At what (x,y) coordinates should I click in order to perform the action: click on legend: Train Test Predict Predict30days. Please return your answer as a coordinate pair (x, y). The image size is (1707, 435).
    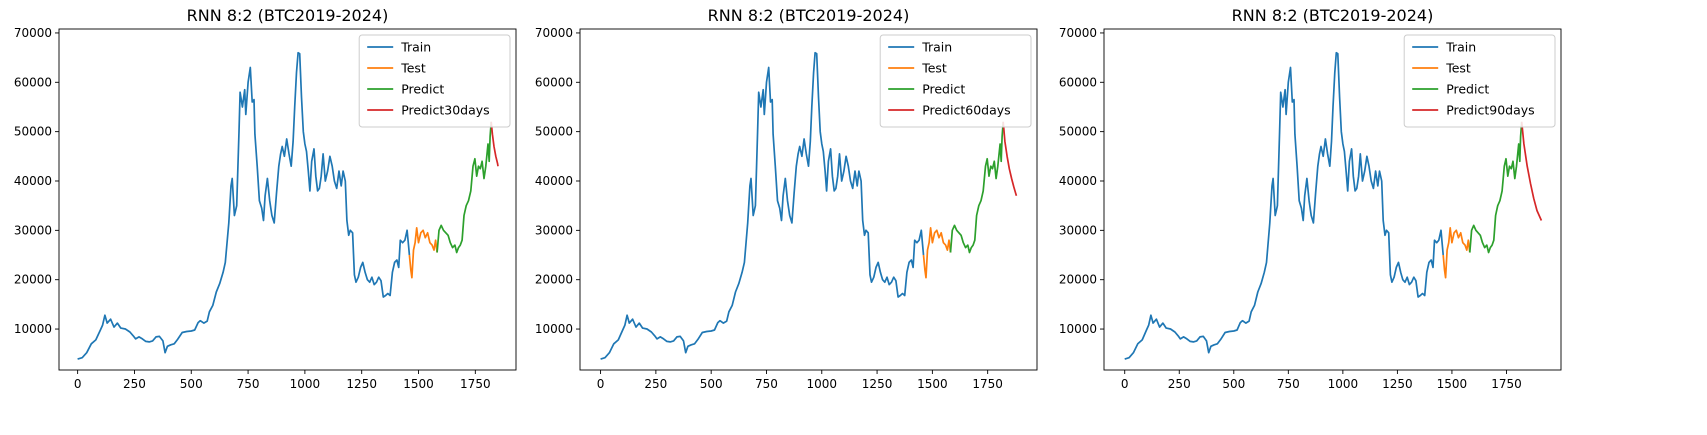
    Looking at the image, I should click on (434, 81).